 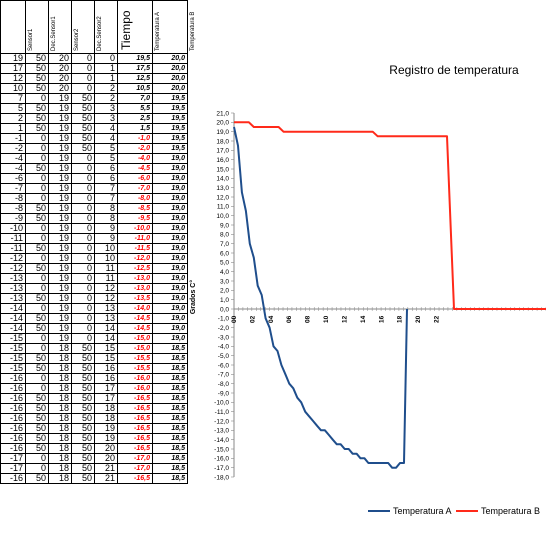 What do you see at coordinates (94, 298) in the screenshot?
I see `table-row: -13 50 19 0 12 -13,5 19,0` at bounding box center [94, 298].